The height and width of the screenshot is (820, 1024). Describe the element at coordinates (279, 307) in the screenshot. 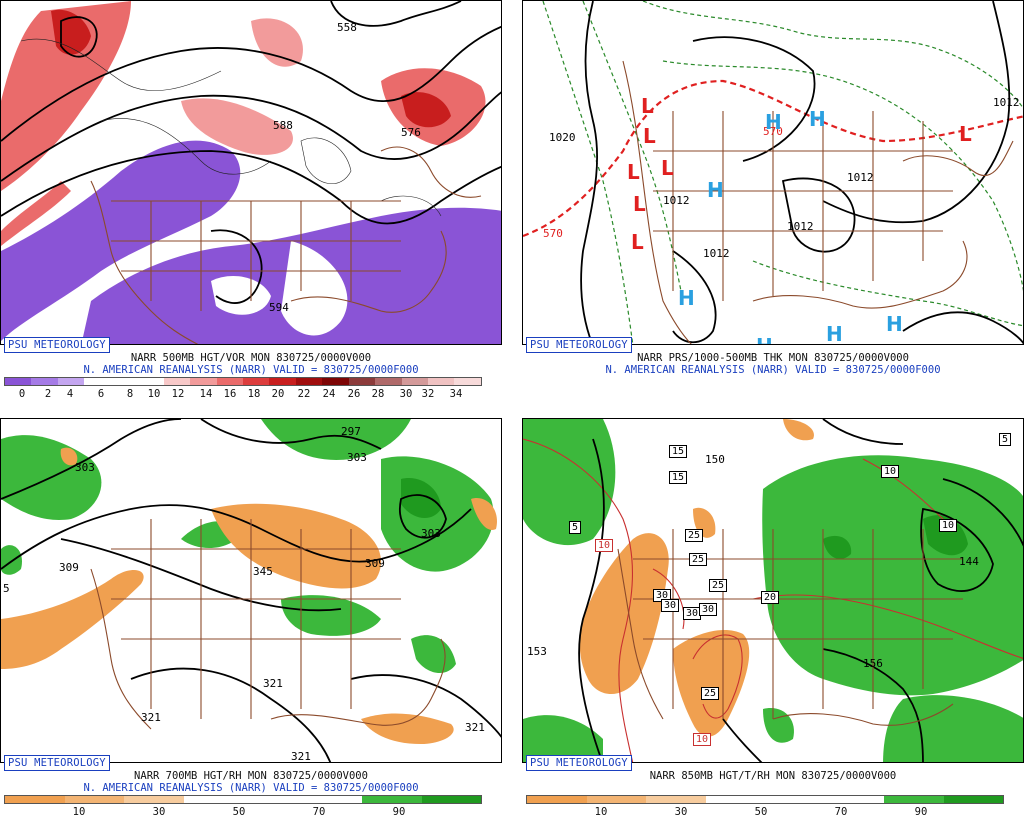

I see `contour-label: 594` at that location.